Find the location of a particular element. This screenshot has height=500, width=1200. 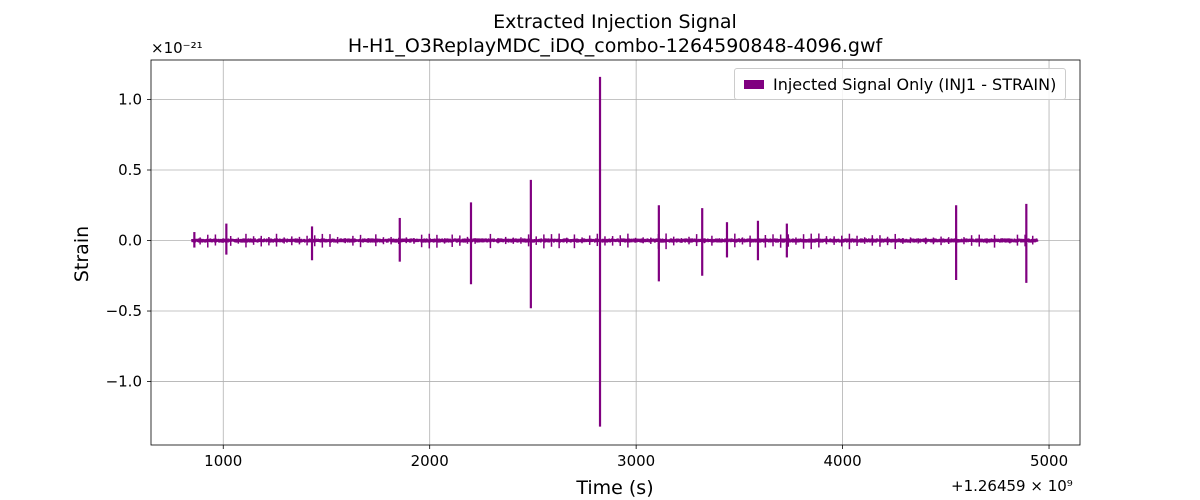

legend: Injected Signal Only (INJ1 - STRAIN) is located at coordinates (900, 84).